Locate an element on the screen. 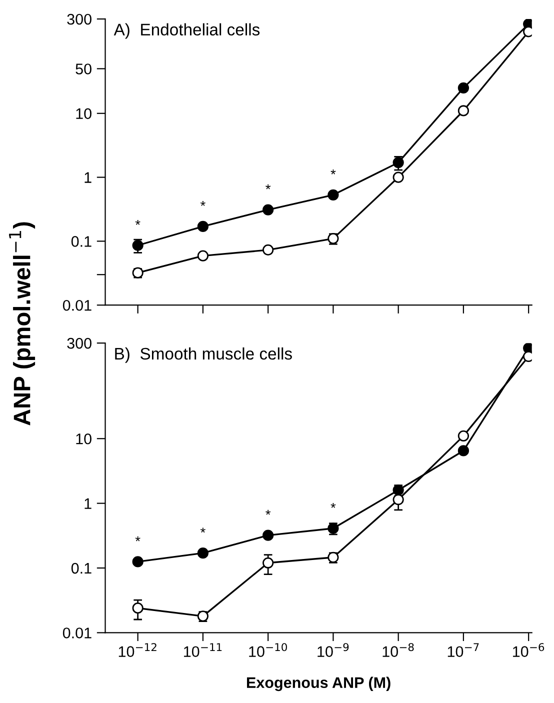 This screenshot has height=703, width=554. chart-title: B) Smooth muscle cells is located at coordinates (203, 355).